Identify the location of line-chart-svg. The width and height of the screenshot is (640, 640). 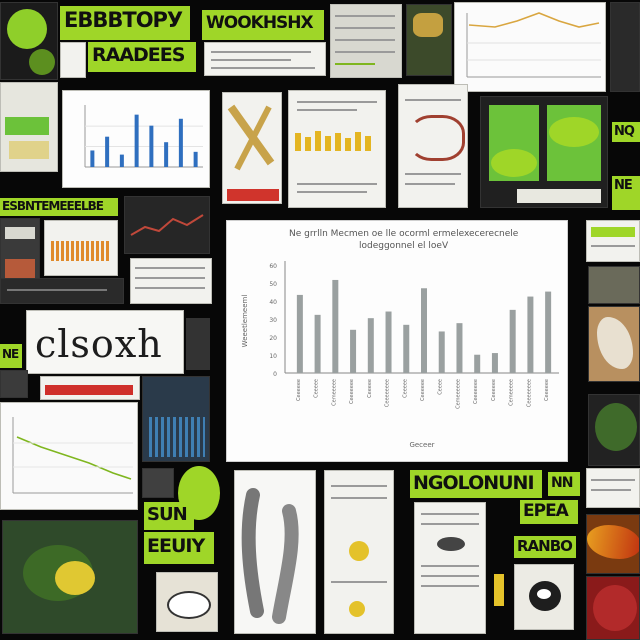
(530, 47).